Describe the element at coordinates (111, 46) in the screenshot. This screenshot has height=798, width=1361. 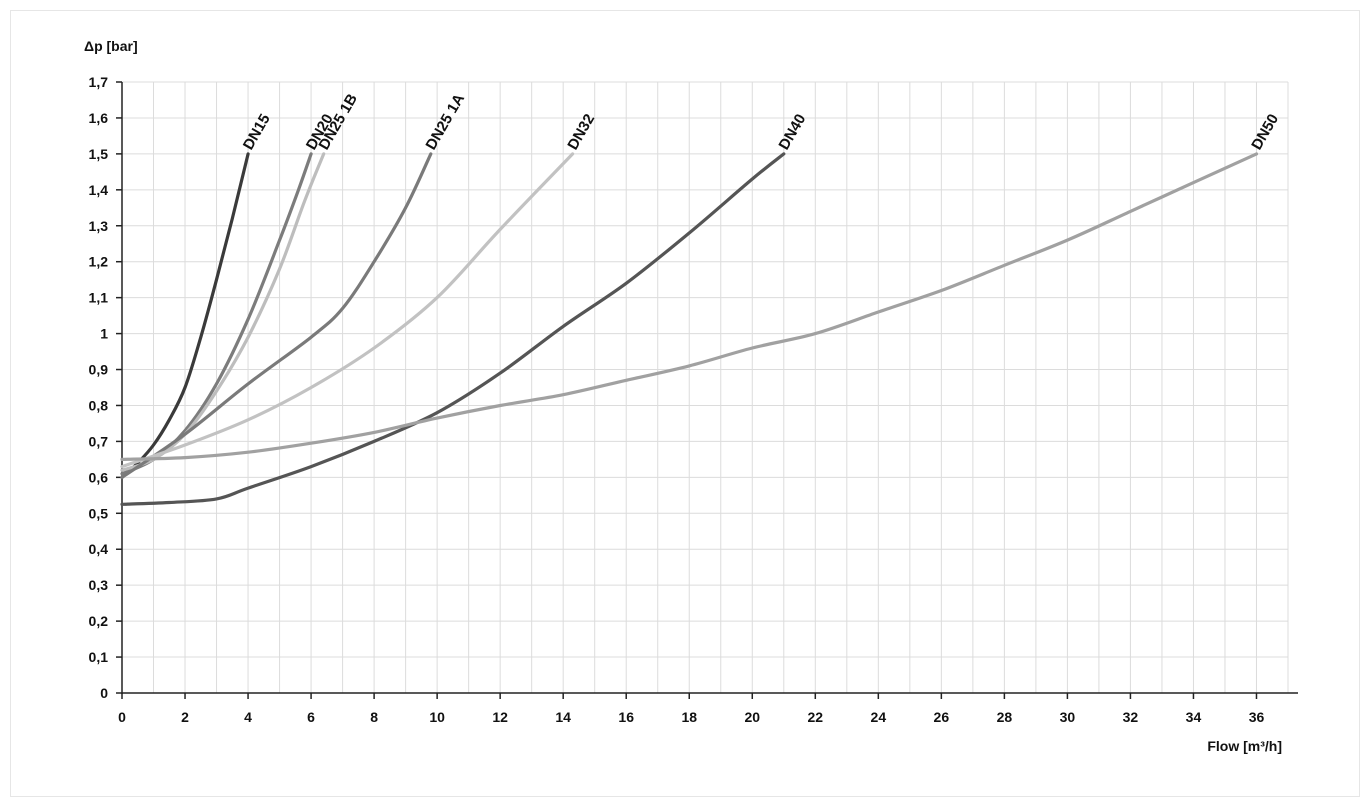
I see `y-axis-title: Δp [bar]` at that location.